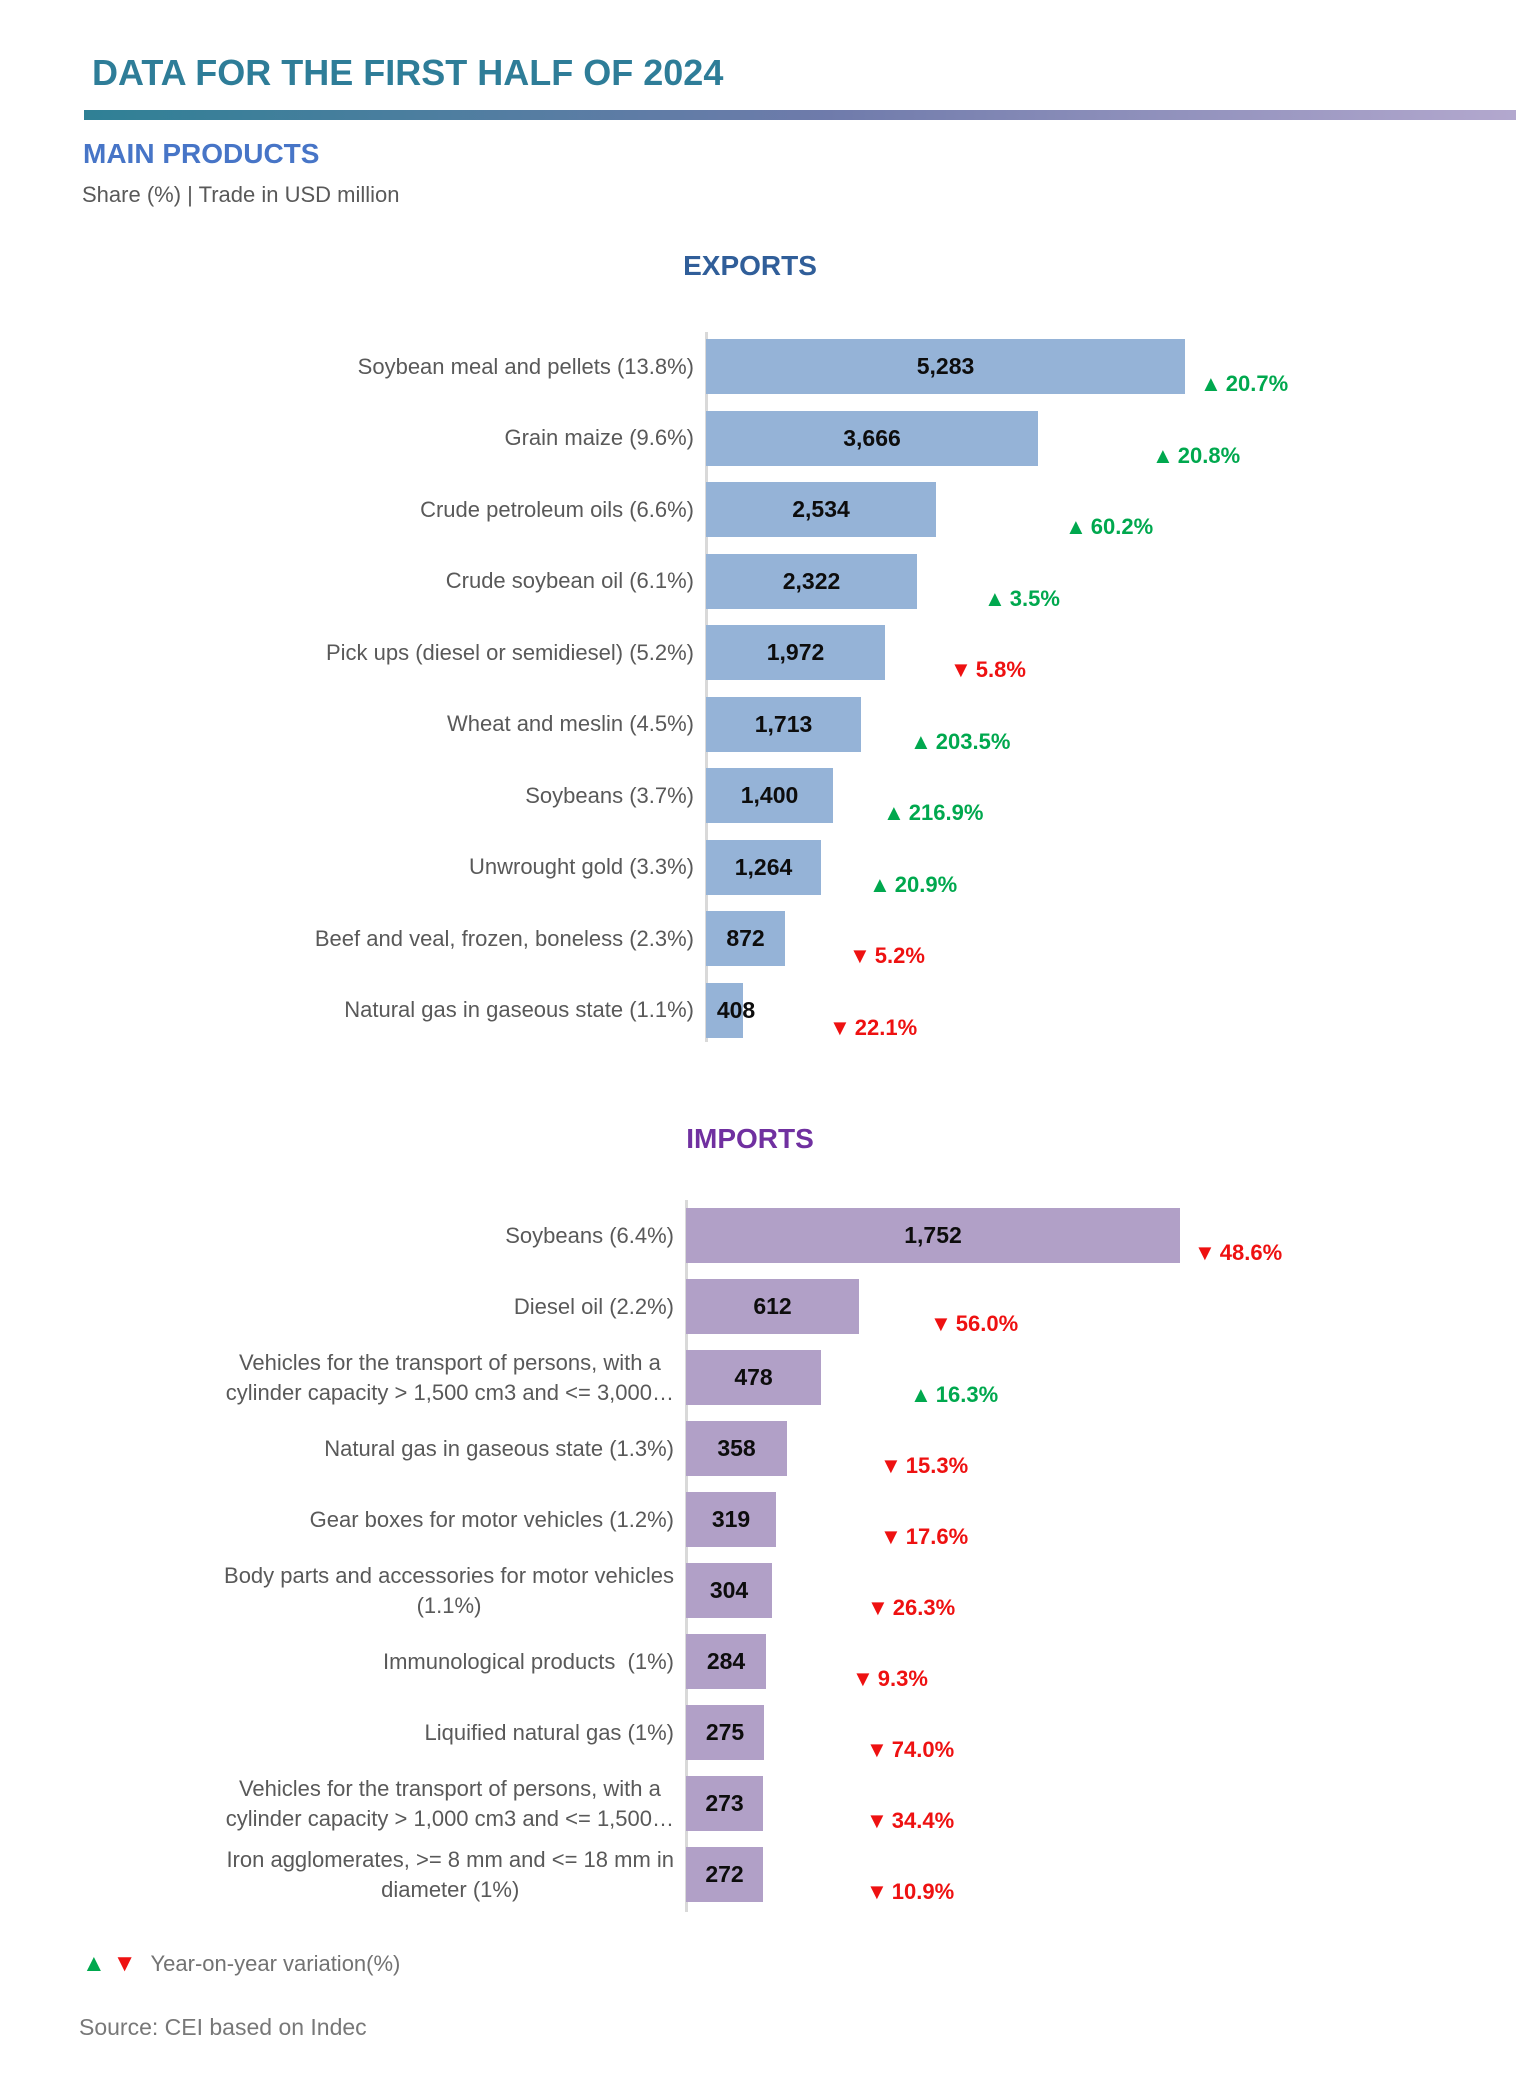  Describe the element at coordinates (937, 1465) in the screenshot. I see `change-value: 15.3%` at that location.